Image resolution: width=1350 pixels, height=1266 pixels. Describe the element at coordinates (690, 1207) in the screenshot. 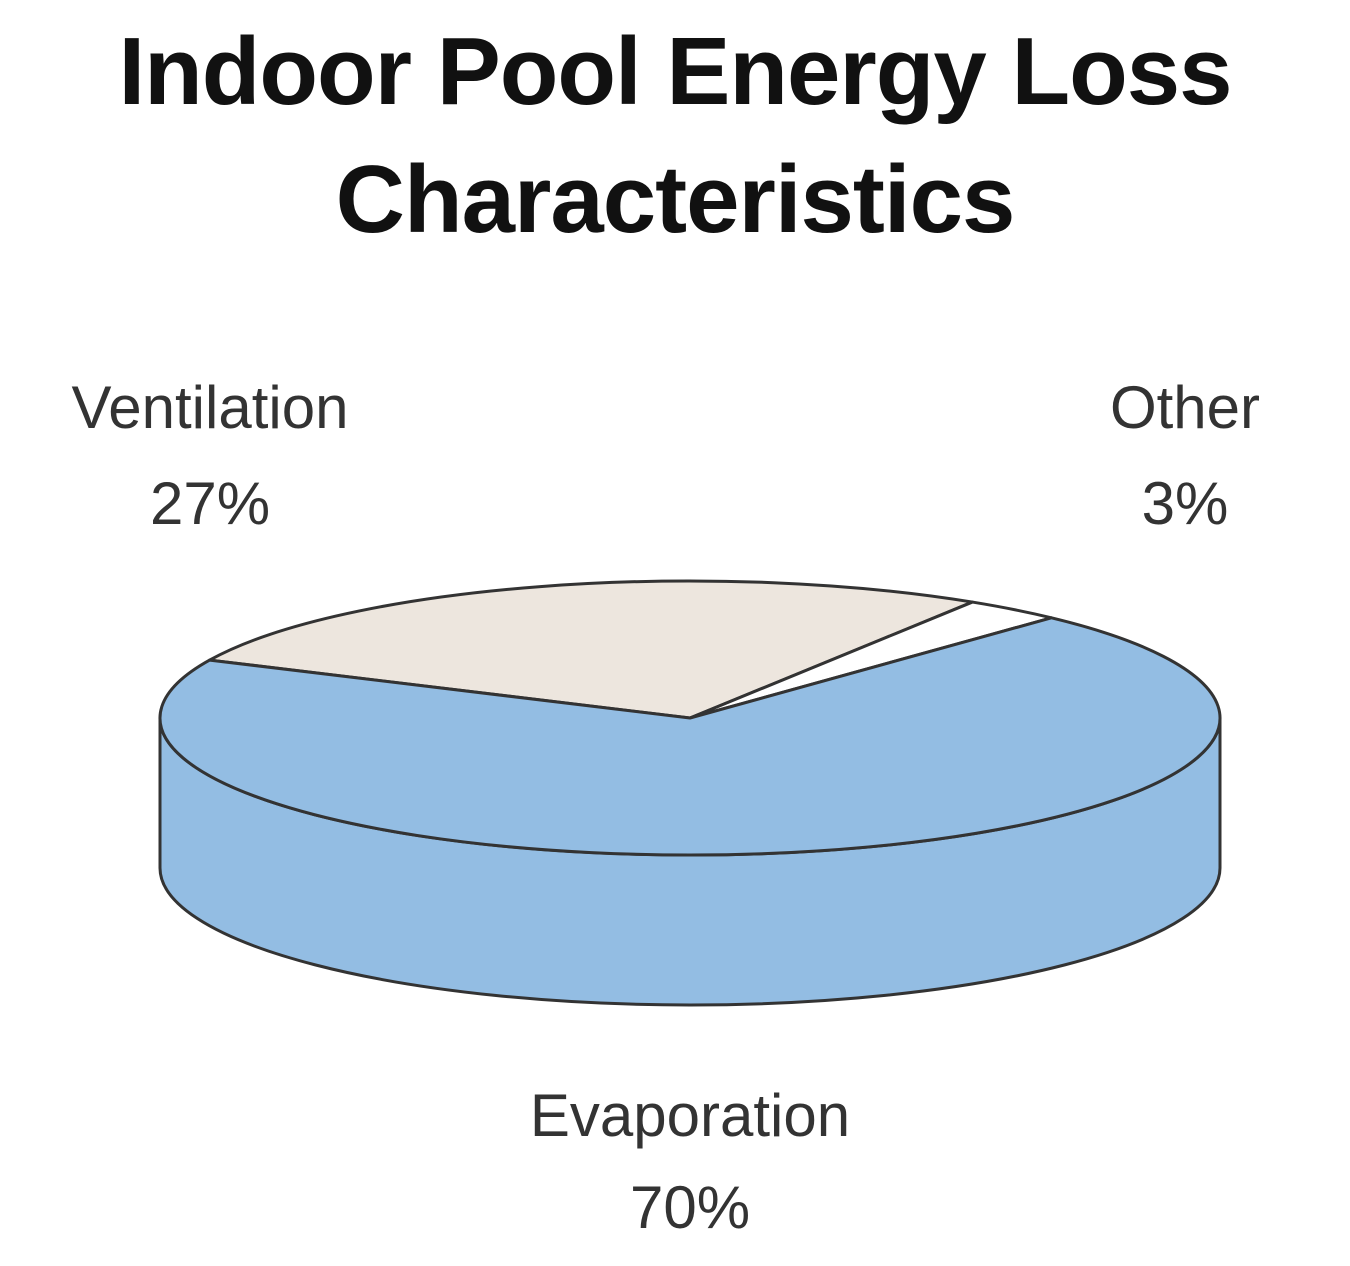

I see `slice-value-label: 70%` at that location.